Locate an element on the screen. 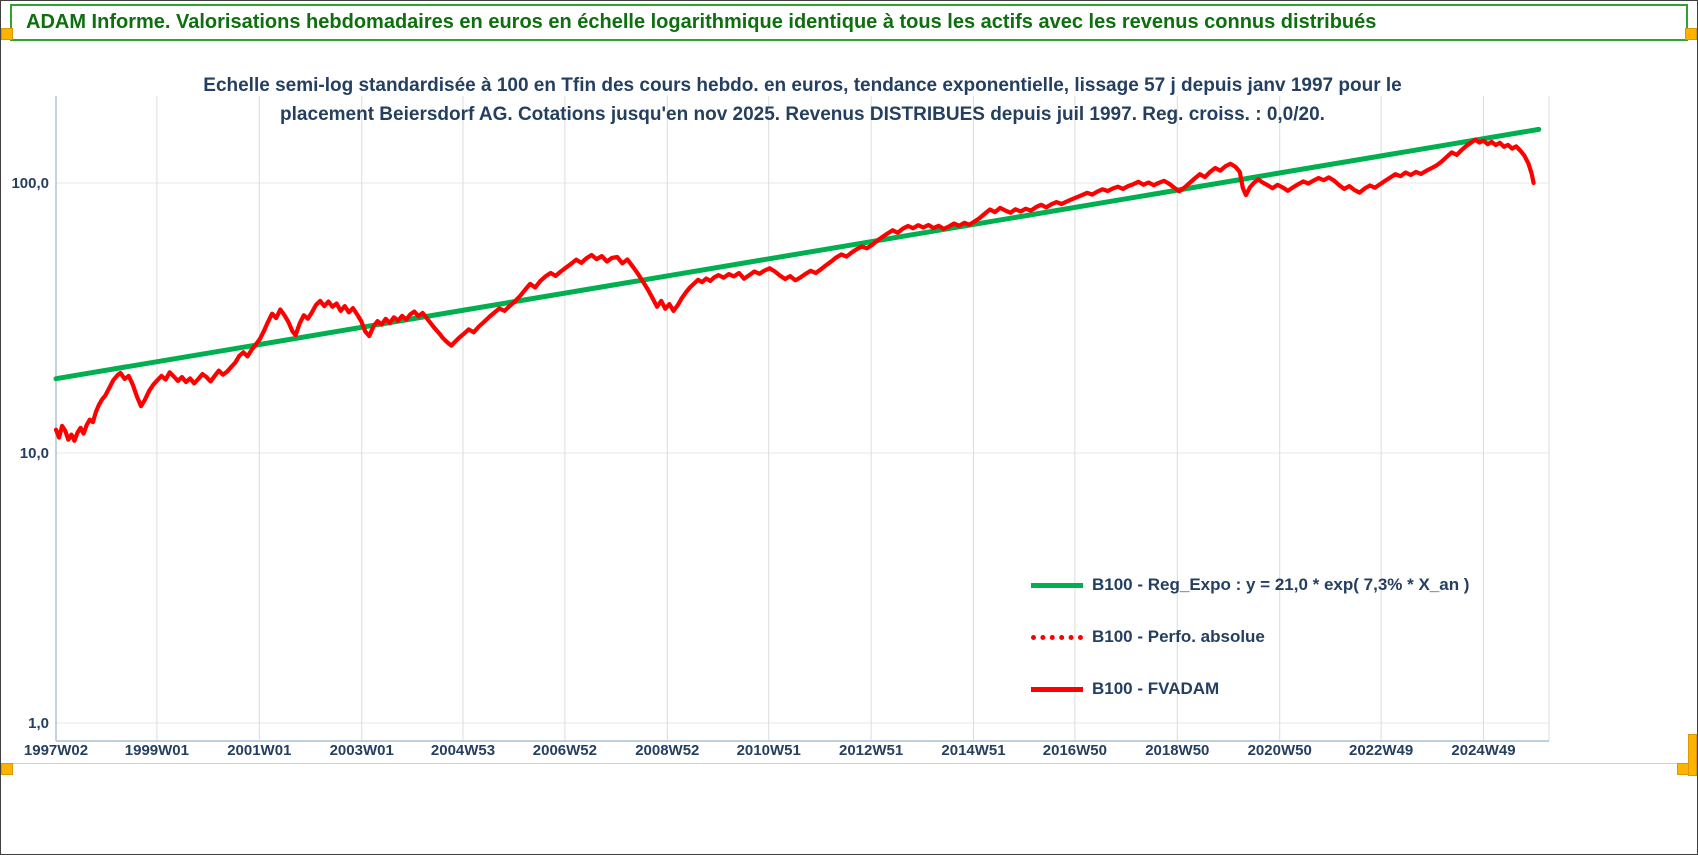  x-tick-label: 1999W01 is located at coordinates (157, 750).